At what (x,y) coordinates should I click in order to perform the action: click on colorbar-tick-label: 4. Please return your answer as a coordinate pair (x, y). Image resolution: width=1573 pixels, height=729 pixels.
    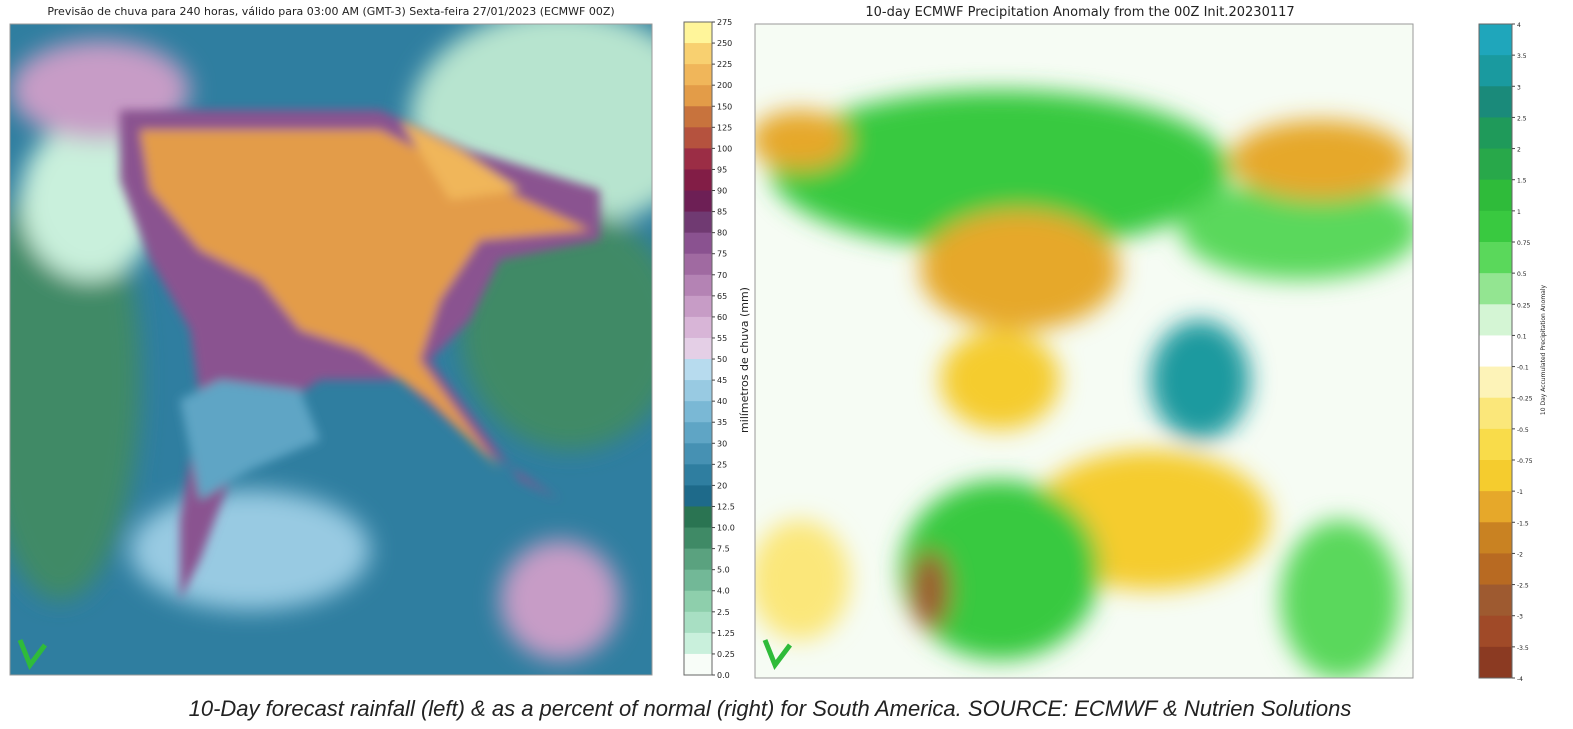
    Looking at the image, I should click on (1519, 25).